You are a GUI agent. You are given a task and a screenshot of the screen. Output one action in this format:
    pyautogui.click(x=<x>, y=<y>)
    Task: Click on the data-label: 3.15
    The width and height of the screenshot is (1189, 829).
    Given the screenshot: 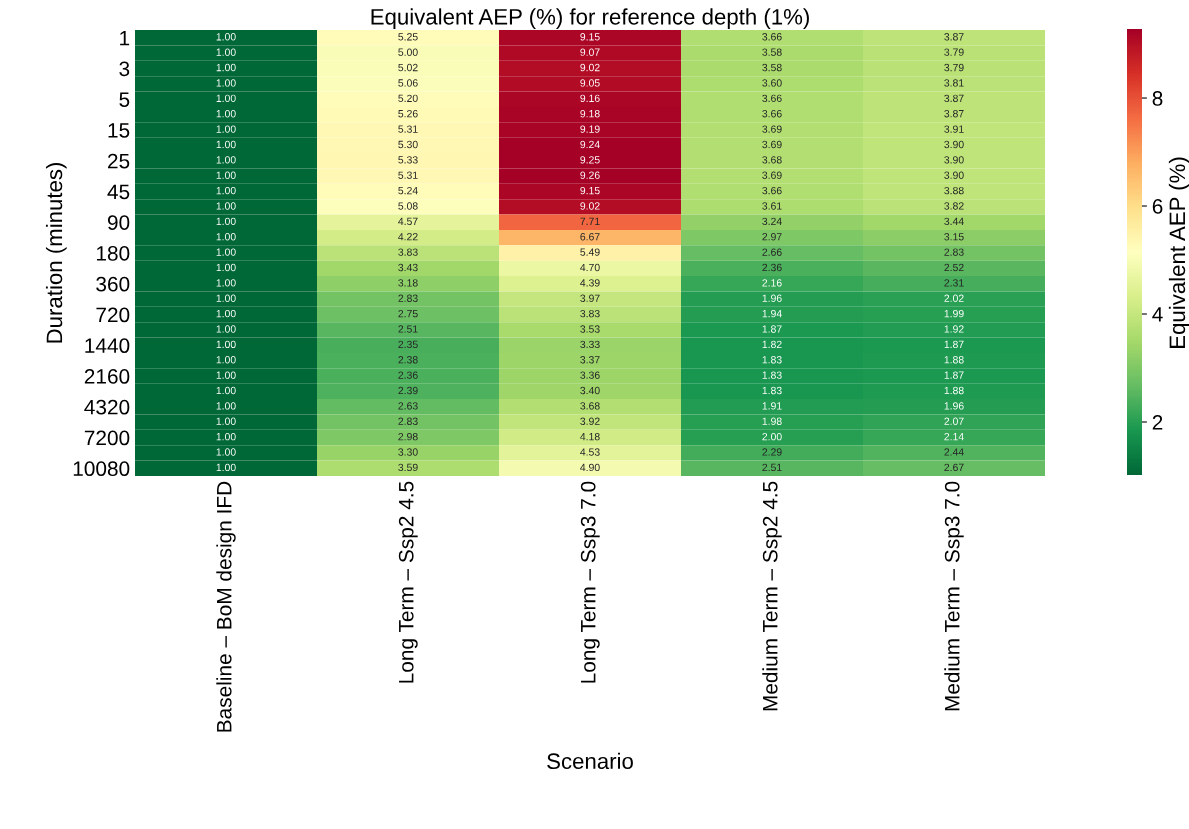 What is the action you would take?
    pyautogui.click(x=954, y=237)
    